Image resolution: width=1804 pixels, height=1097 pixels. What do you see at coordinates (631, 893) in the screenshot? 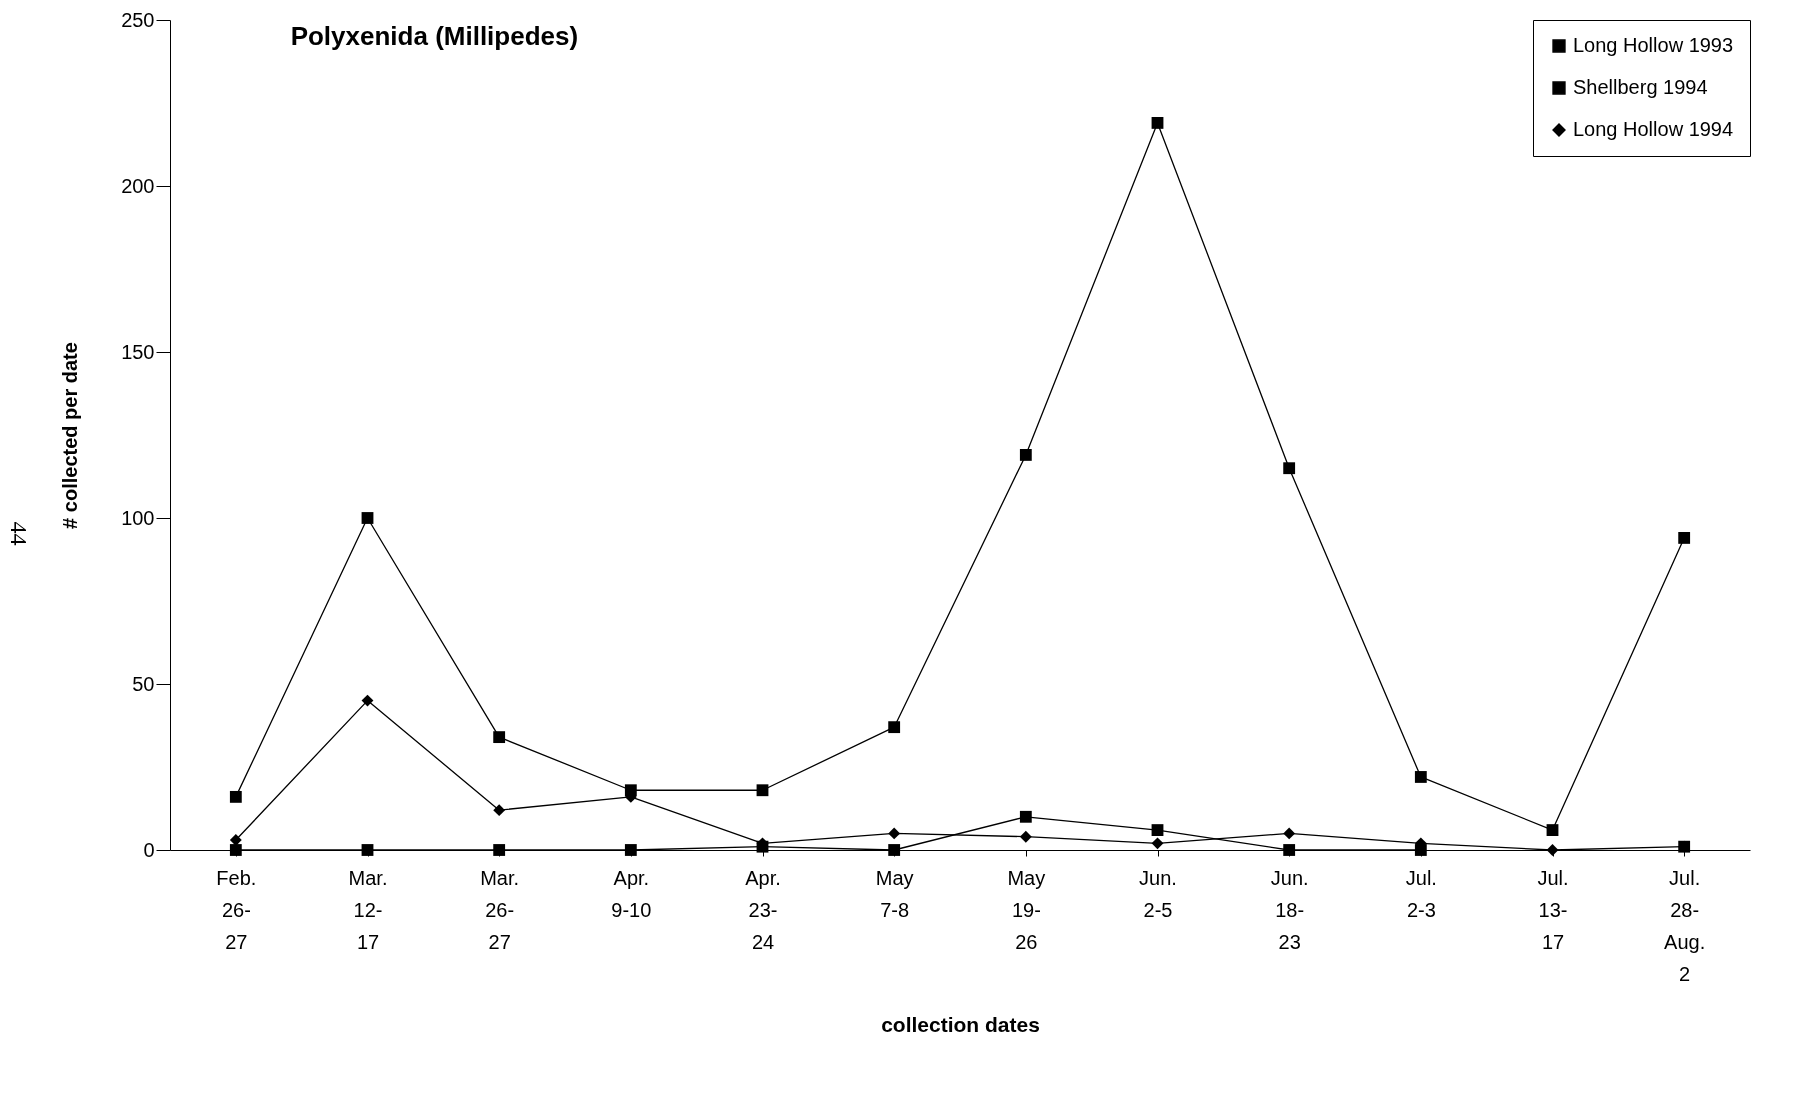
I see `x-tick-label: Apr. 9-10` at bounding box center [631, 893].